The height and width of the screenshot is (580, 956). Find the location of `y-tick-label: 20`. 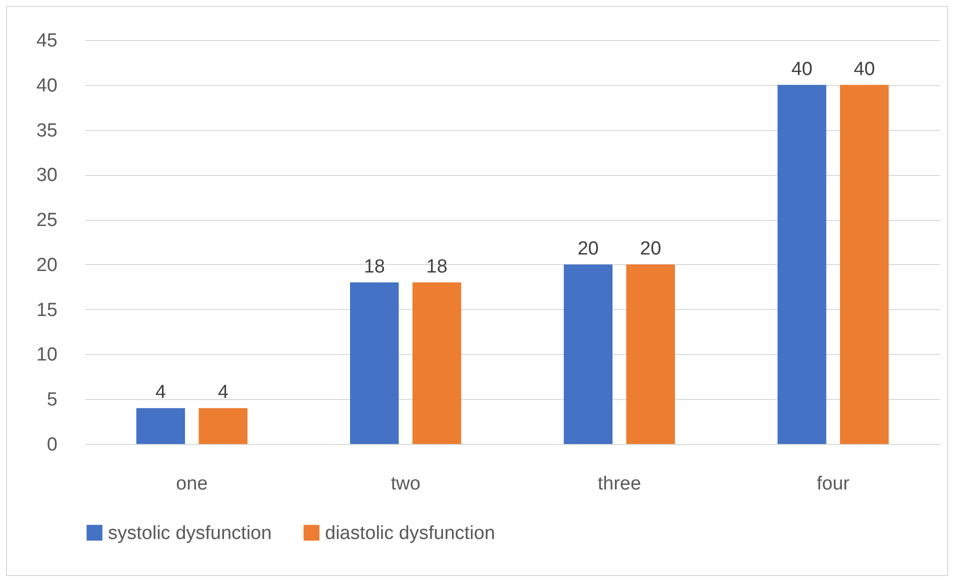

y-tick-label: 20 is located at coordinates (47, 265).